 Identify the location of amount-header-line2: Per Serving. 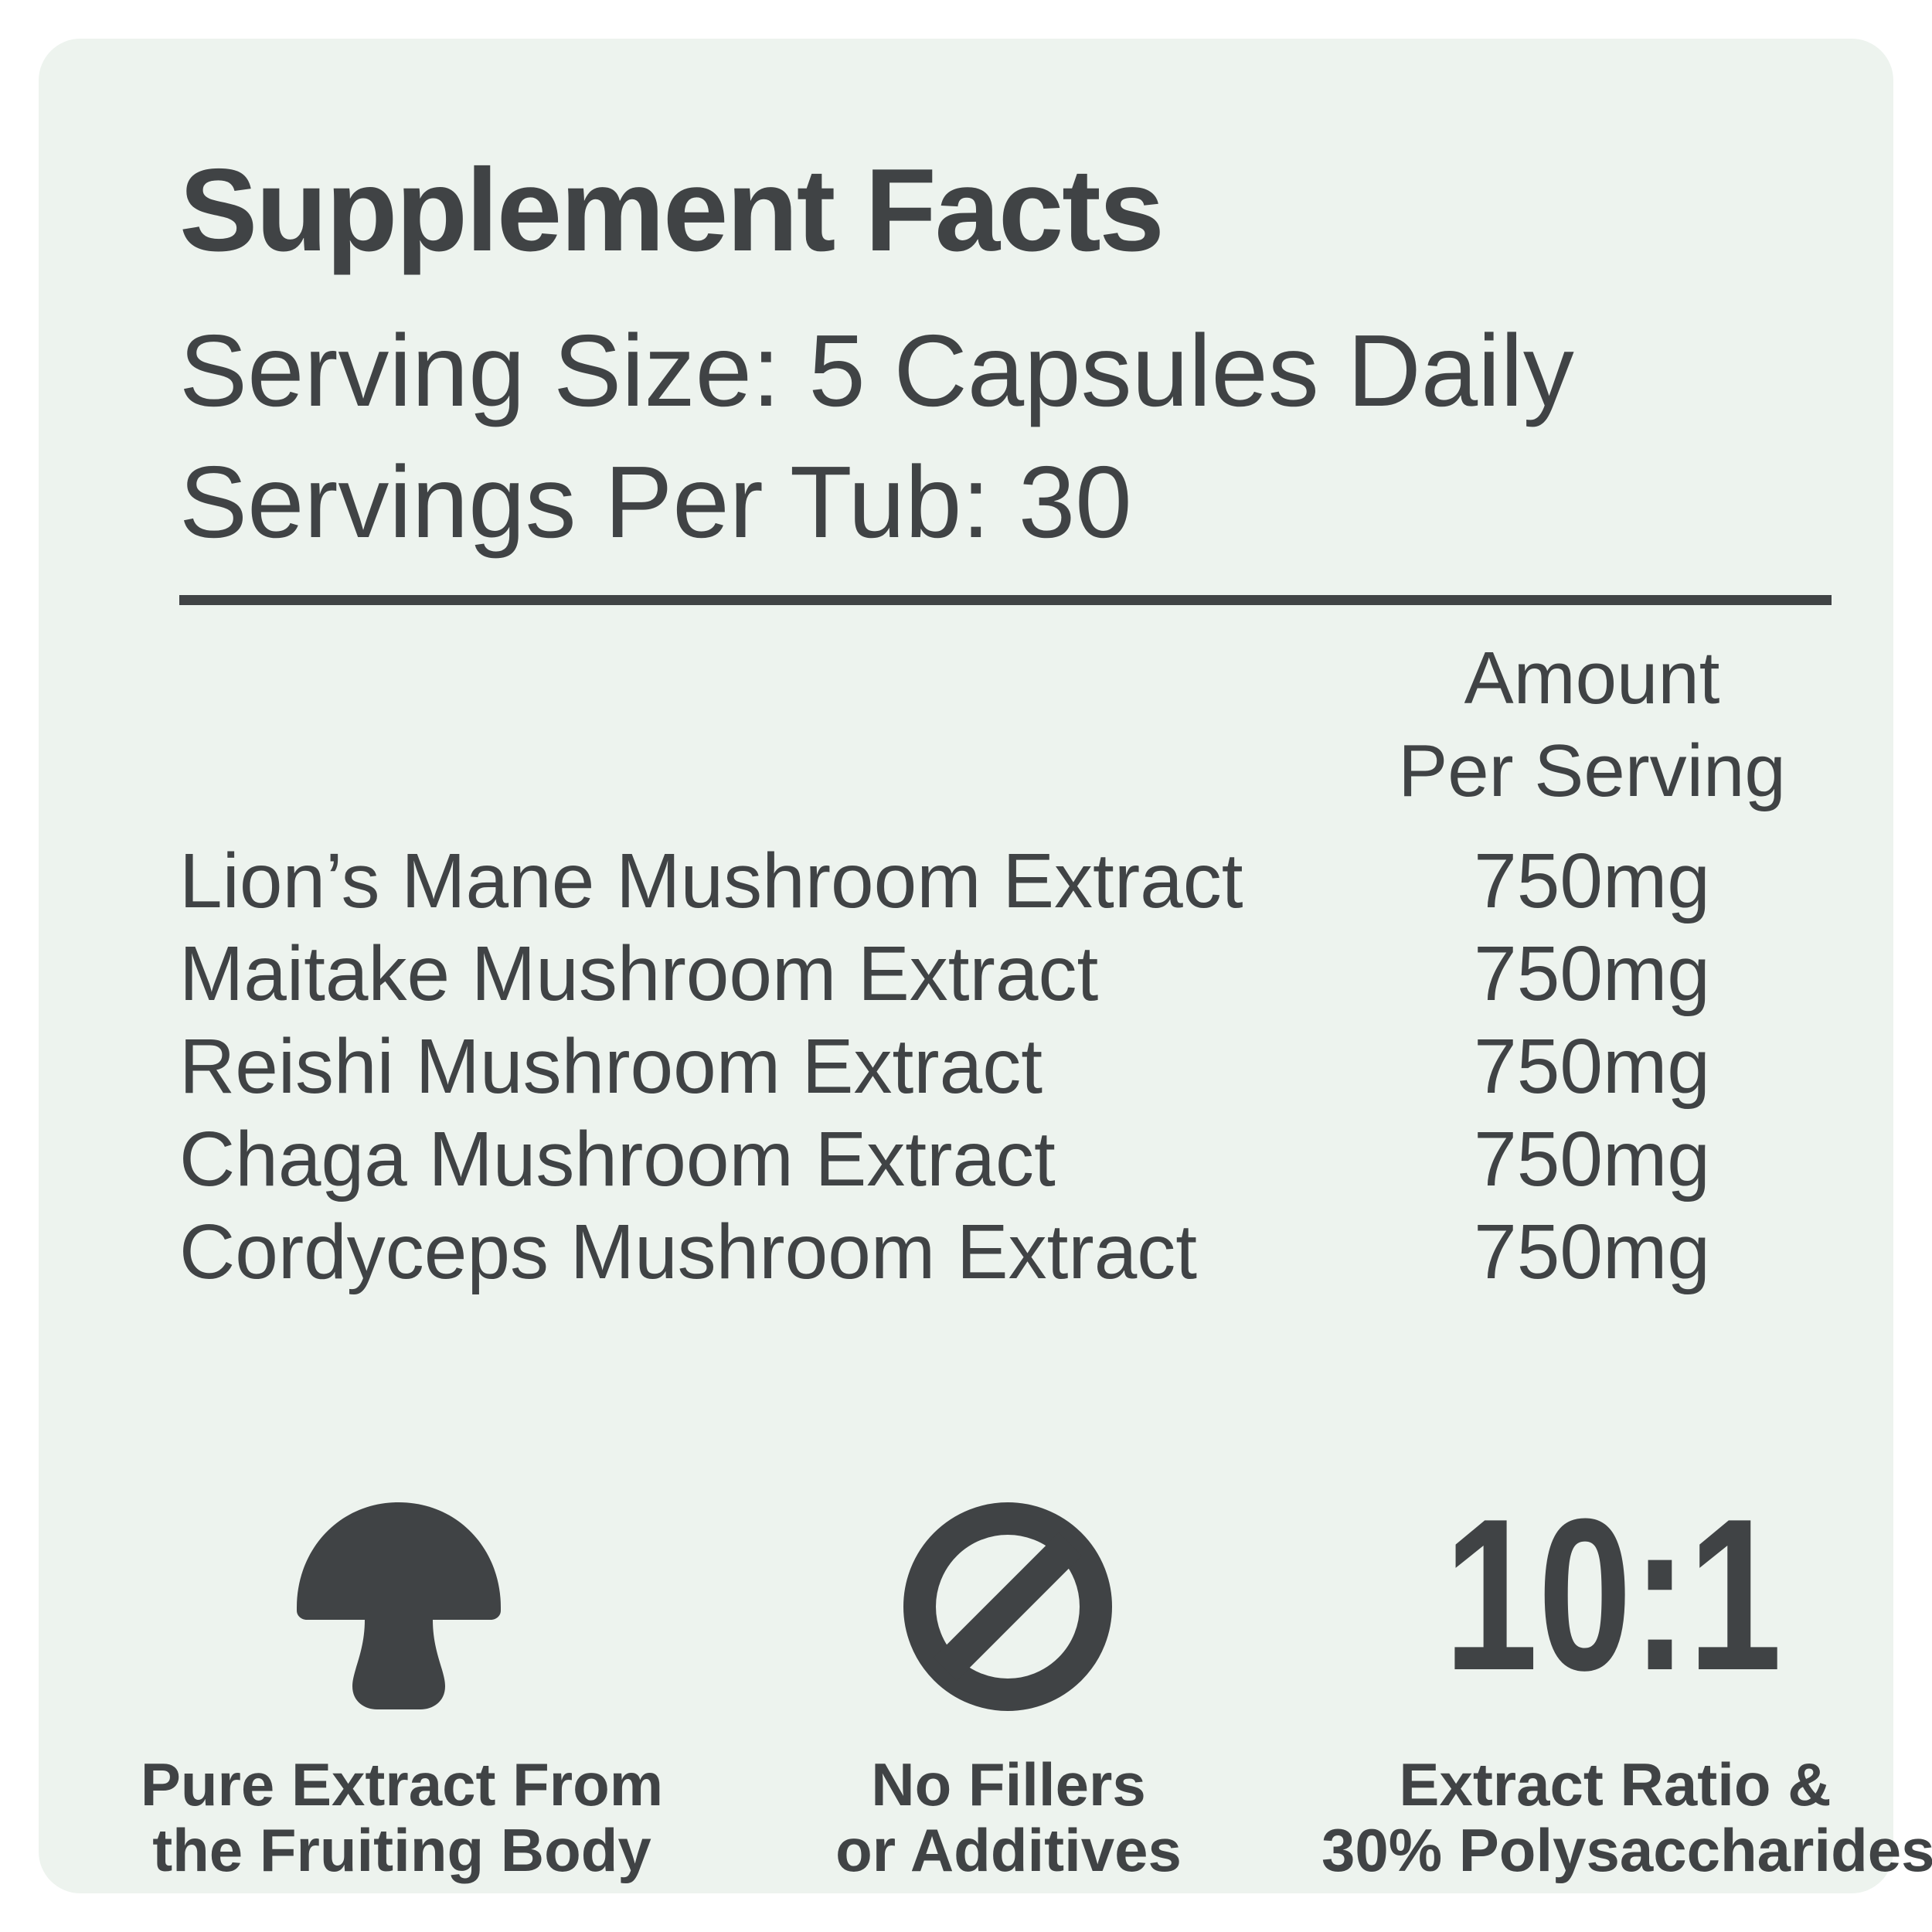
(1592, 771).